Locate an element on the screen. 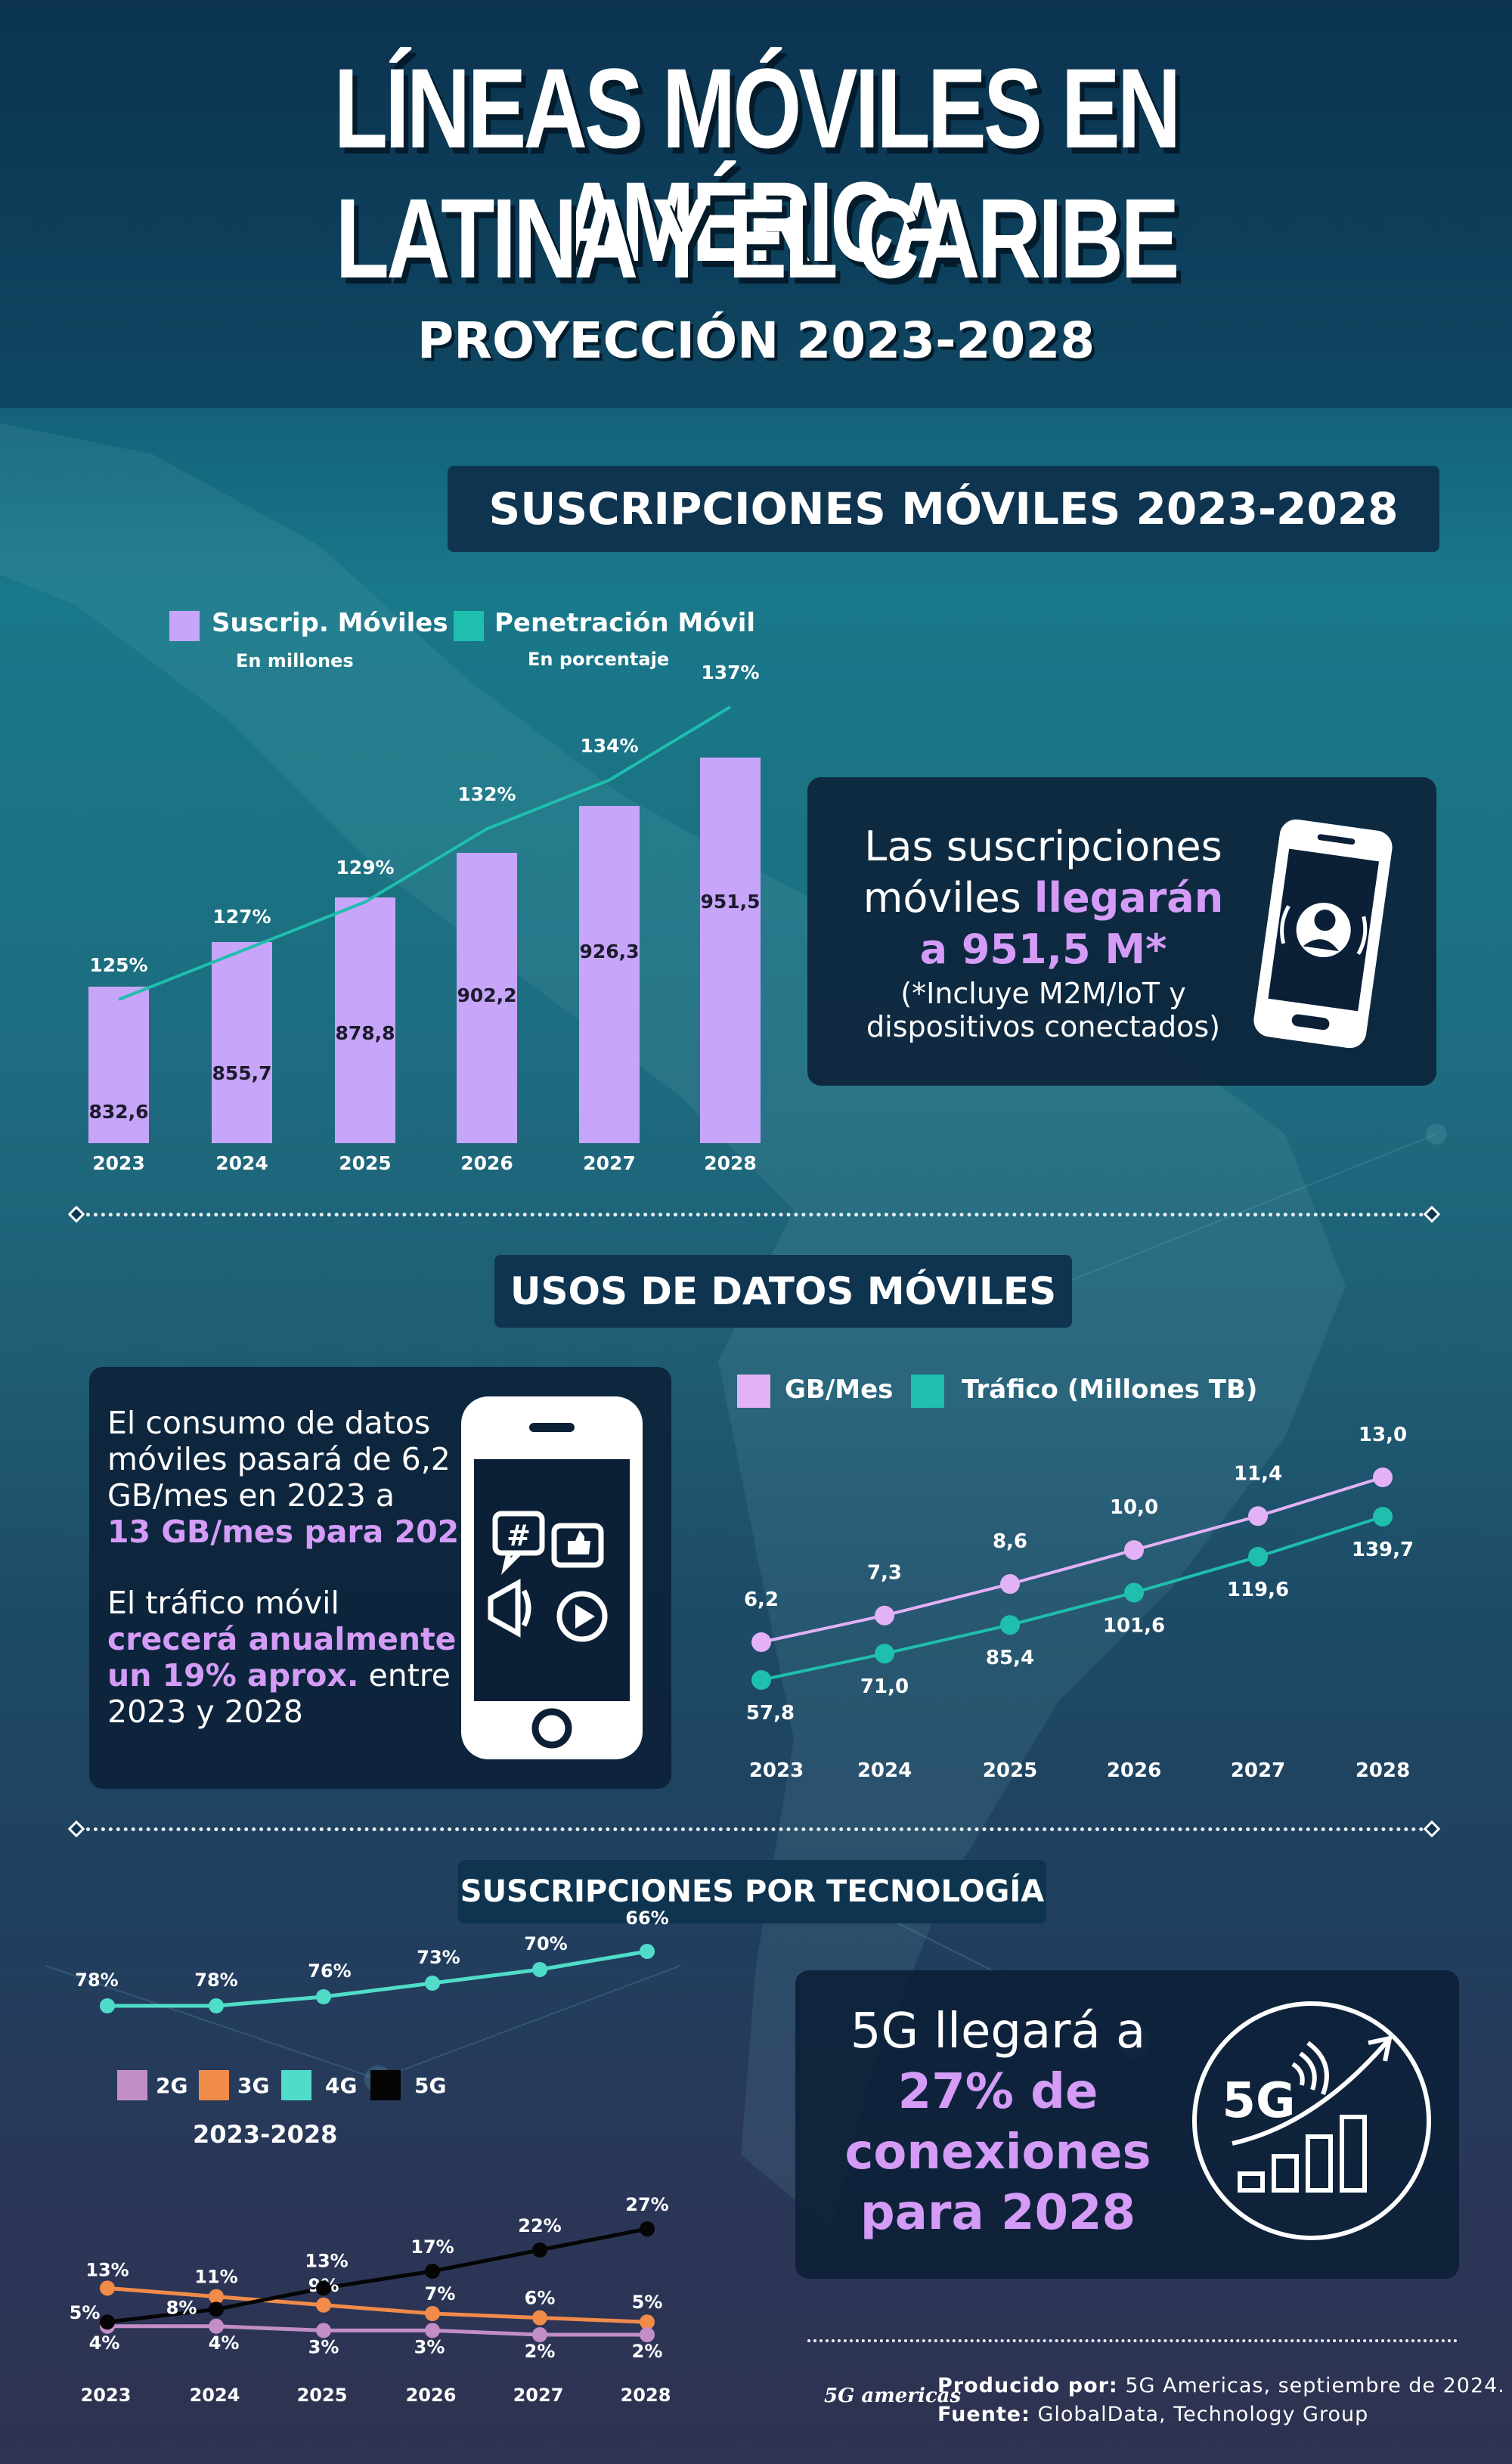  bar-2023 is located at coordinates (118, 1065).